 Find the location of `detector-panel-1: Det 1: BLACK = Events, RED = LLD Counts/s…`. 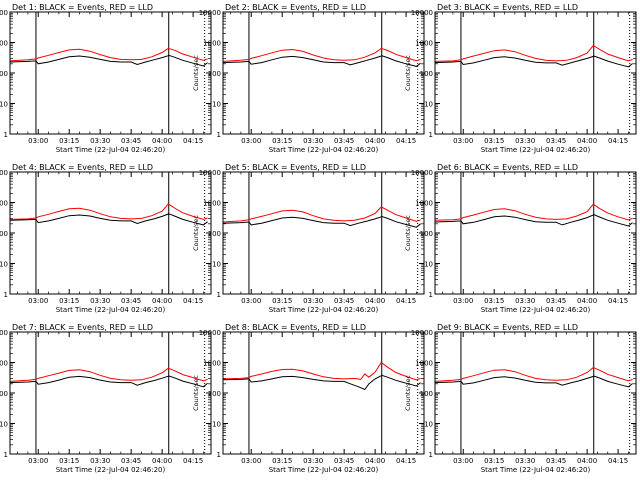

detector-panel-1: Det 1: BLACK = Events, RED = LLD Counts/s… is located at coordinates (106, 78).